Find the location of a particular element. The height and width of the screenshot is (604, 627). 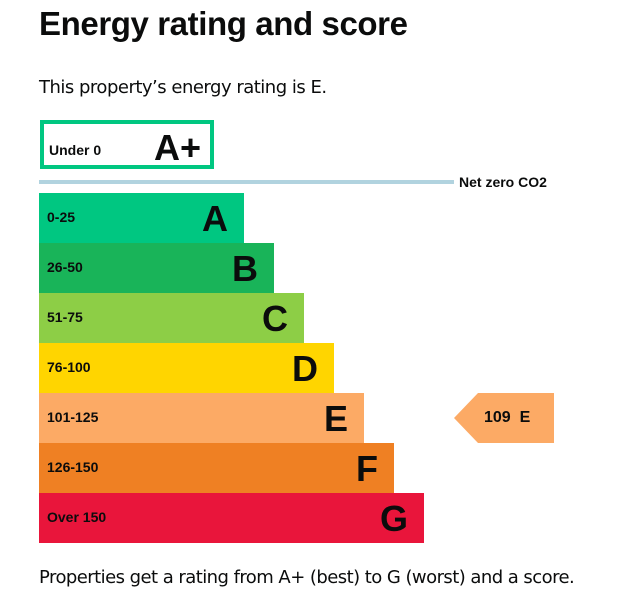

current-rating-marker: 109 E is located at coordinates (504, 418).